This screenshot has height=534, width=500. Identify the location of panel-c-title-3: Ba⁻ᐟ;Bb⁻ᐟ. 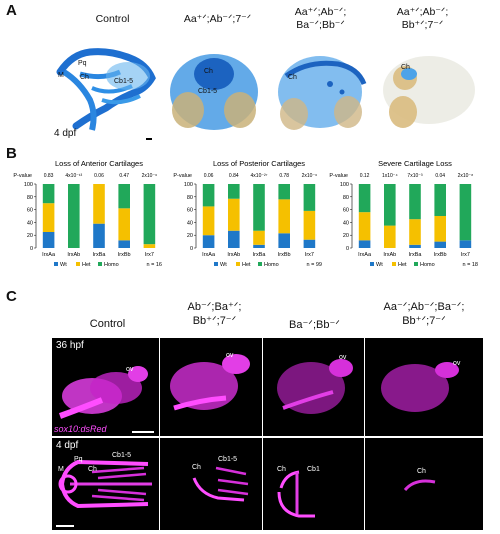
(314, 325).